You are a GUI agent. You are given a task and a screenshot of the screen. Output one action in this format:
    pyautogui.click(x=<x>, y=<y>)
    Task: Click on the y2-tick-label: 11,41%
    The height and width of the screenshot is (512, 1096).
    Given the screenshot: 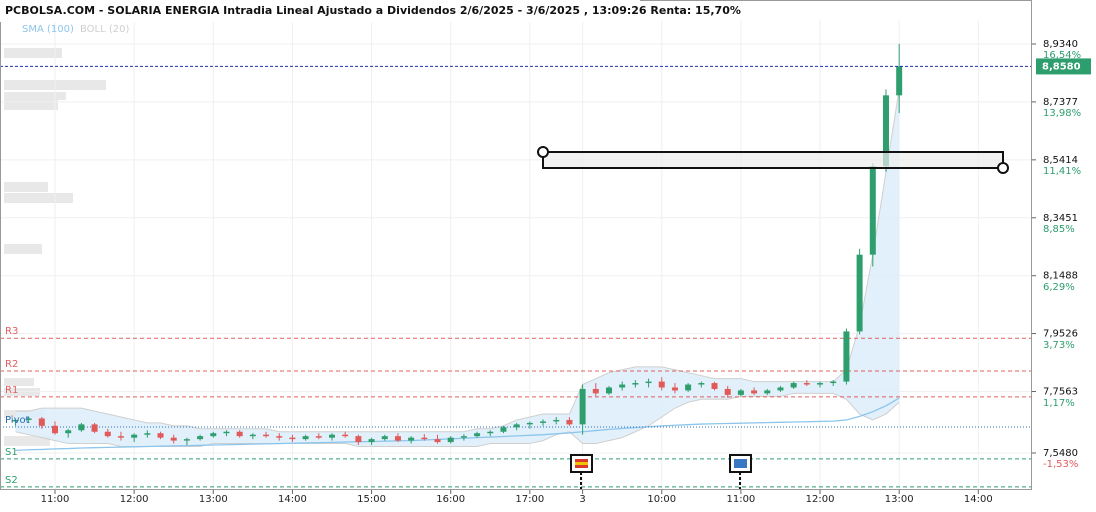 What is the action you would take?
    pyautogui.click(x=1062, y=171)
    